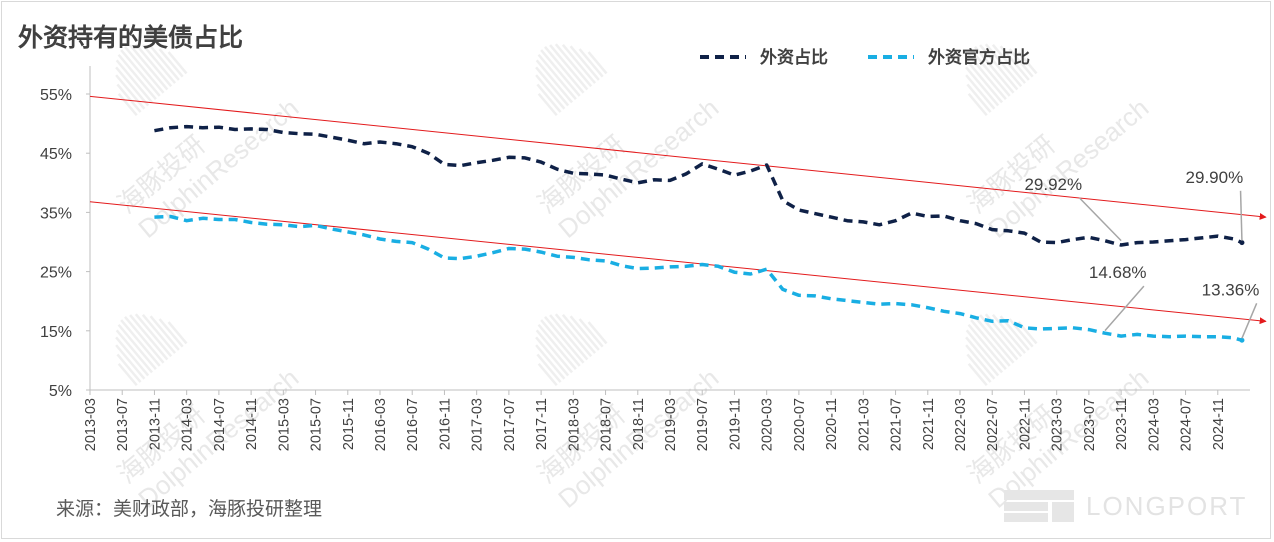 Image resolution: width=1274 pixels, height=542 pixels. What do you see at coordinates (1141, 253) in the screenshot?
I see `annotations: 29.92% 29.90% 14.68% 13.36%` at bounding box center [1141, 253].